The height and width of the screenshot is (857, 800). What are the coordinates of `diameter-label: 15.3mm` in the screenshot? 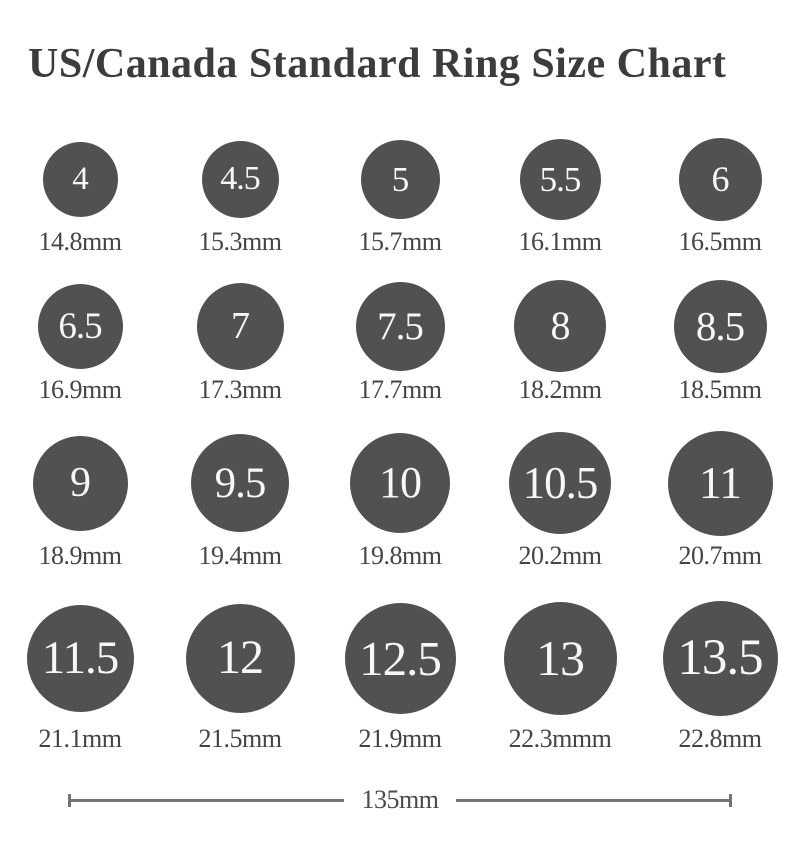 It's located at (240, 241).